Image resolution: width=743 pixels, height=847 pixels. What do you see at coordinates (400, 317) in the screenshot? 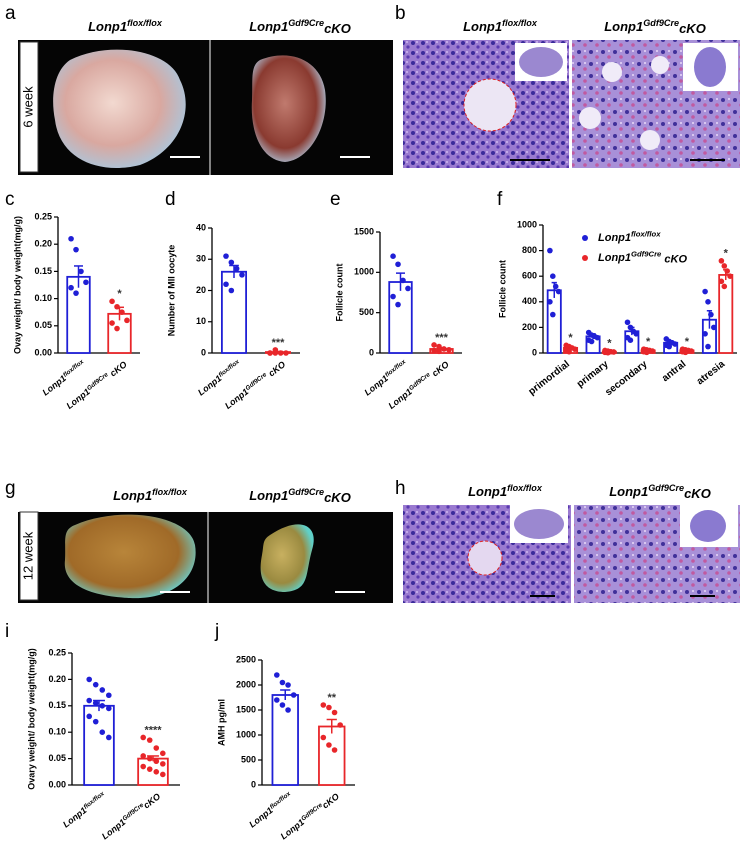
I see `mean-bar` at bounding box center [400, 317].